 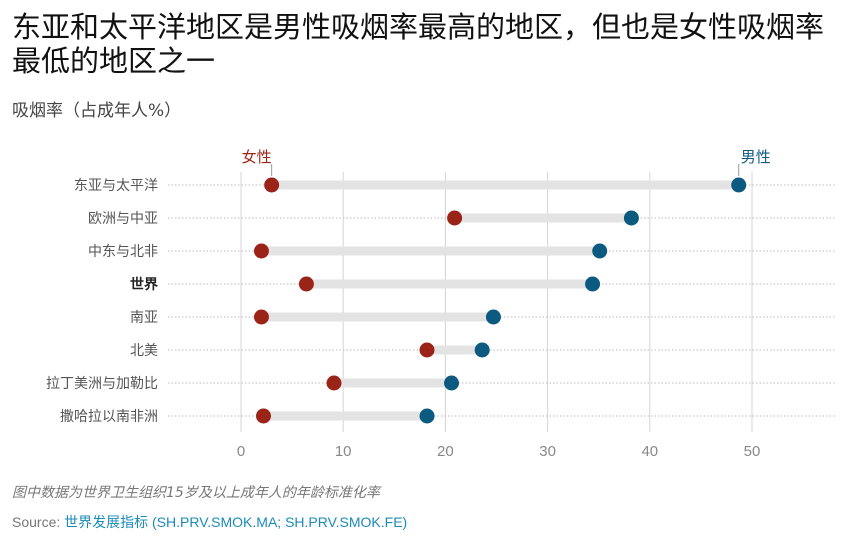 What do you see at coordinates (123, 252) in the screenshot?
I see `category-label: 中东与北非` at bounding box center [123, 252].